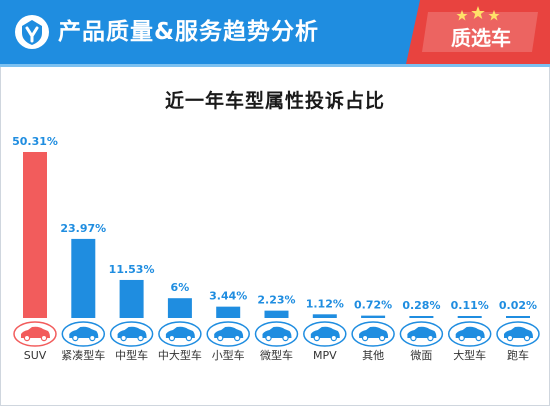  I want to click on category-label-9: 大型车, so click(469, 355).